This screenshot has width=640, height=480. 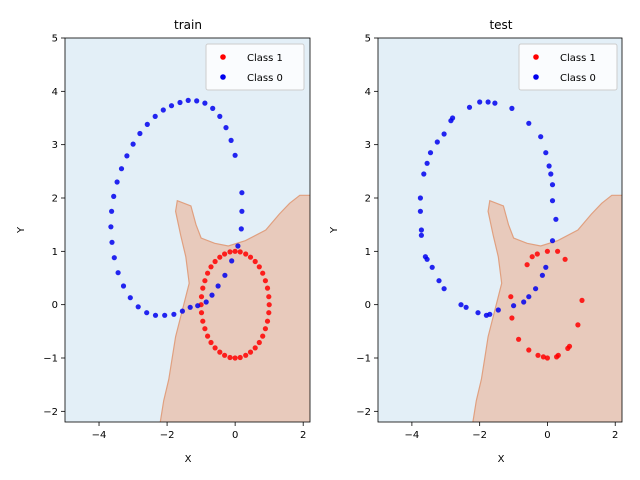 What do you see at coordinates (334, 230) in the screenshot?
I see `y-axis-label: Y` at bounding box center [334, 230].